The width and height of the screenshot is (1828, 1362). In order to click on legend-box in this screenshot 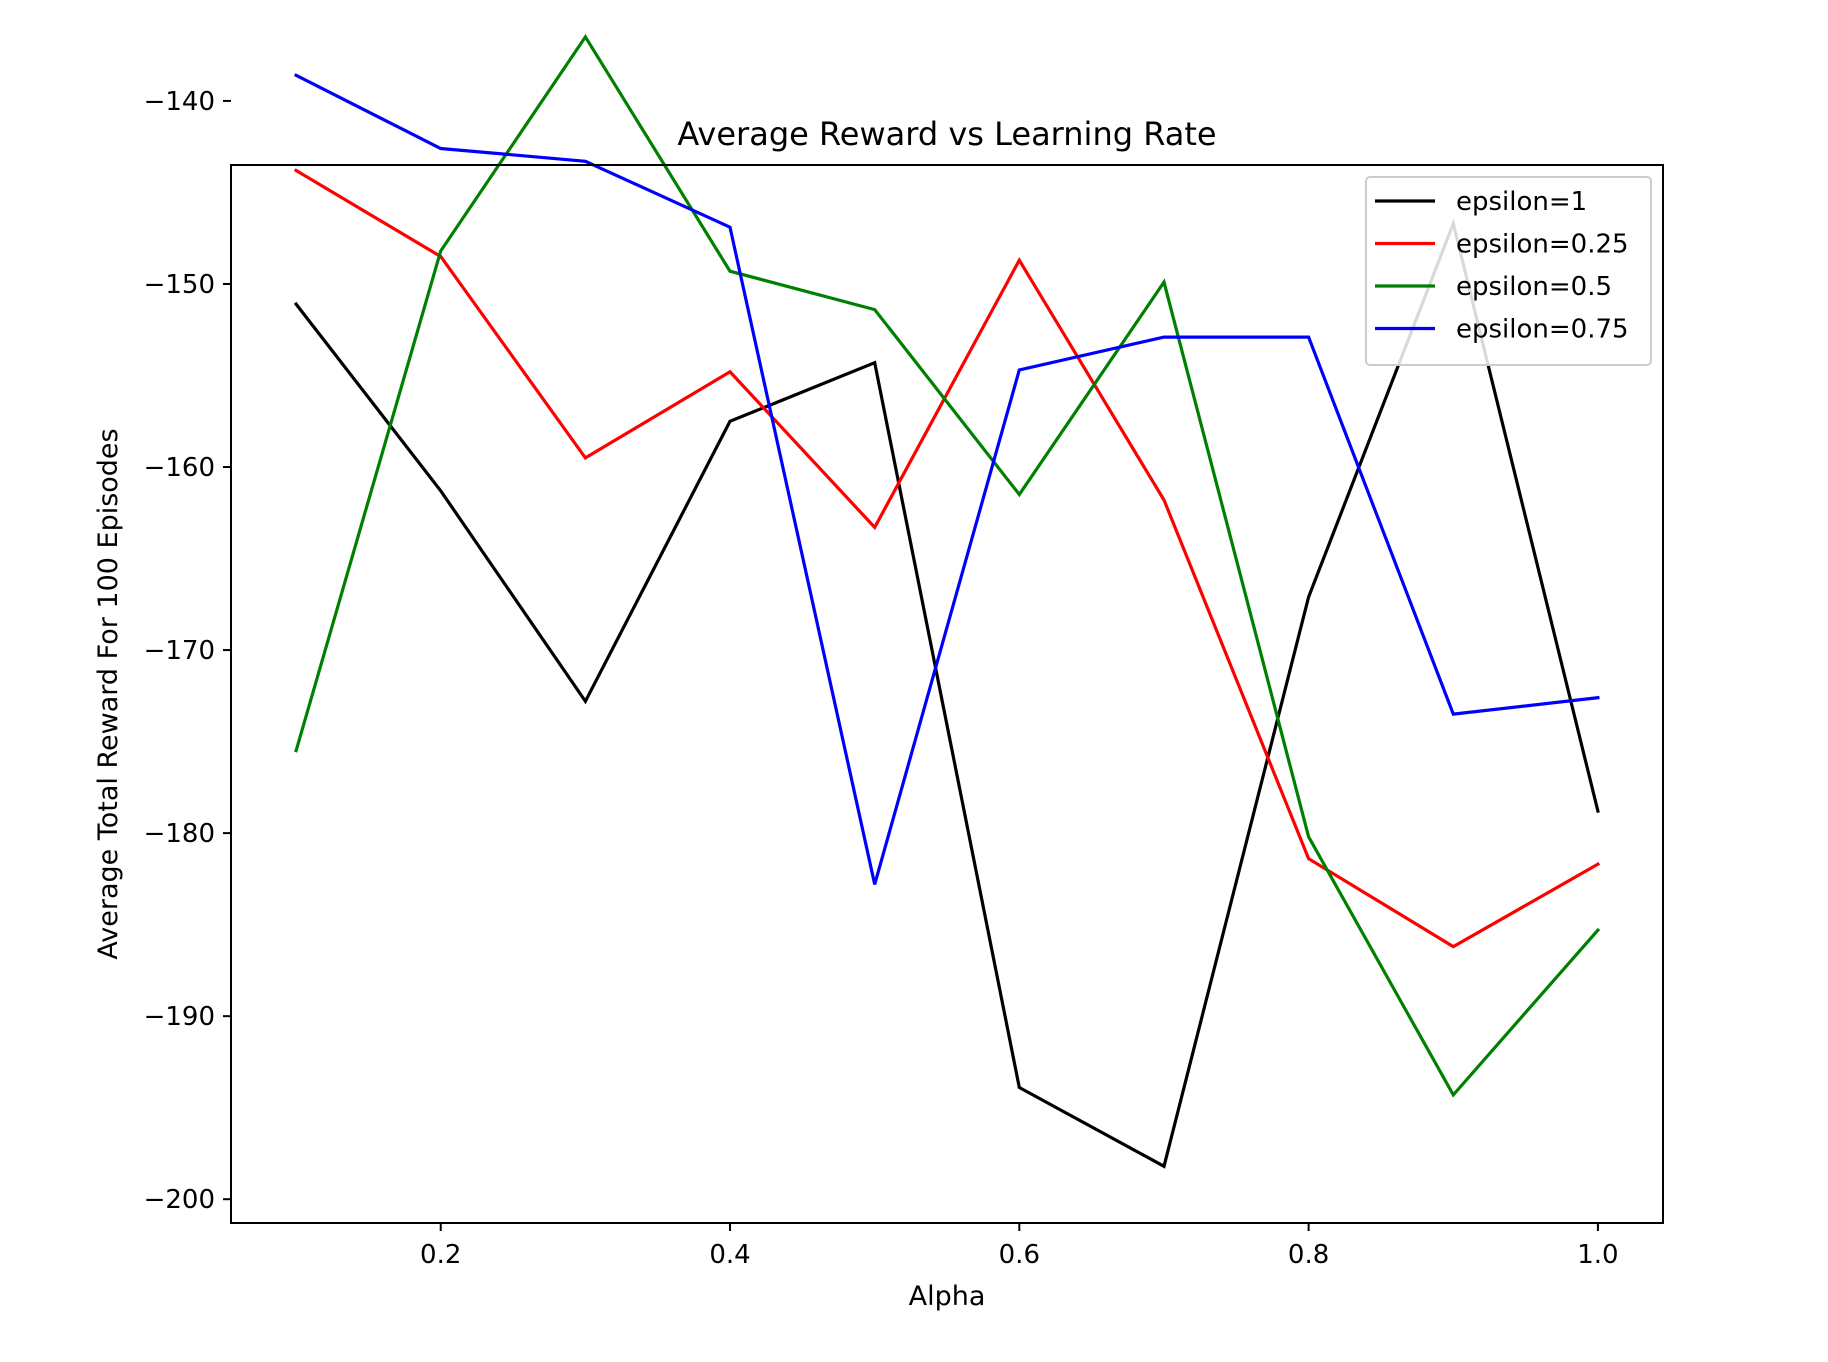, I will do `click(1508, 271)`.